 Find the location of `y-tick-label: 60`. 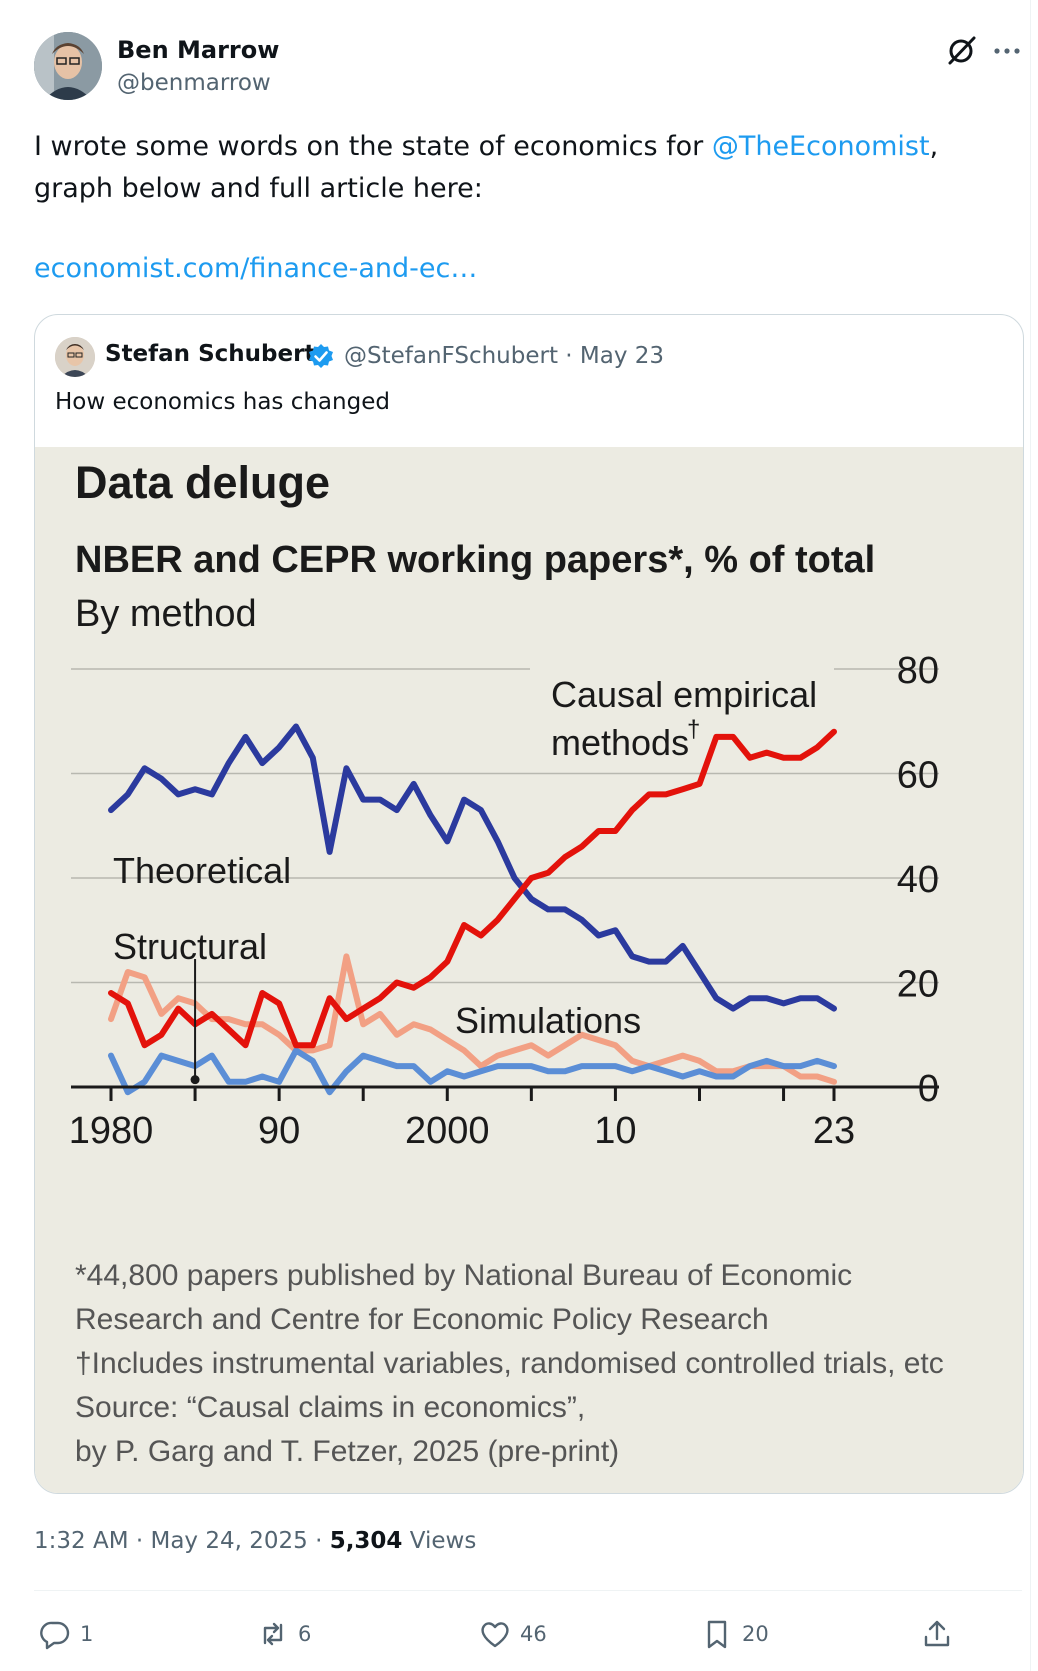

y-tick-label: 60 is located at coordinates (918, 776).